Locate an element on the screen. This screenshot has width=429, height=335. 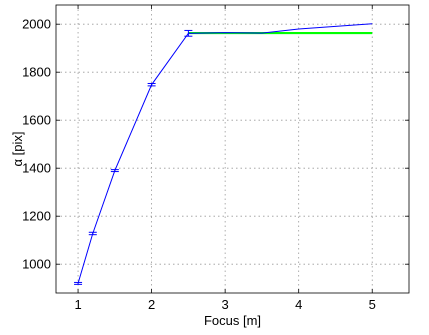
x-axis-title: Focus [m] is located at coordinates (232, 320).